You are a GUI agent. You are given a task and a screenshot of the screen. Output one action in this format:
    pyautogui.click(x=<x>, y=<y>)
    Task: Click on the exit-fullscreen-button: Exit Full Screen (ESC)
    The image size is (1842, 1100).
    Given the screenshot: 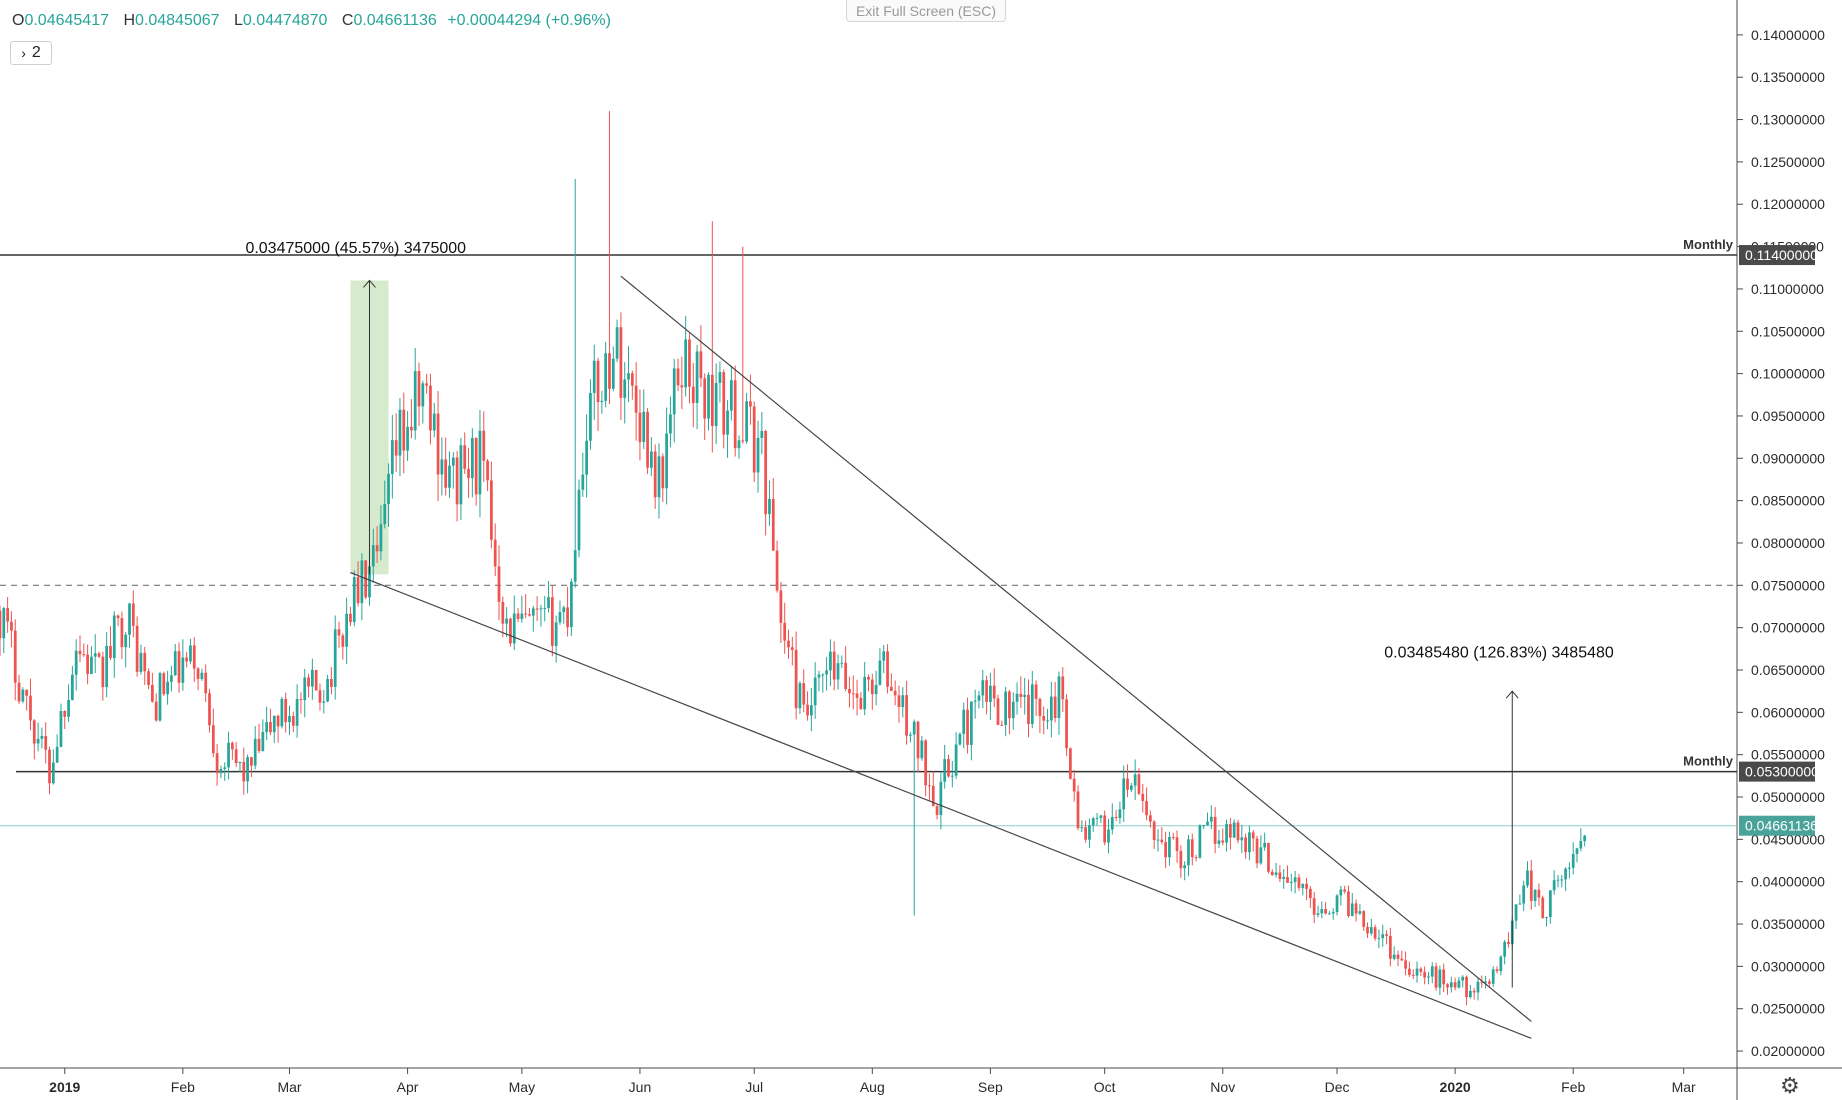 What is the action you would take?
    pyautogui.click(x=926, y=11)
    